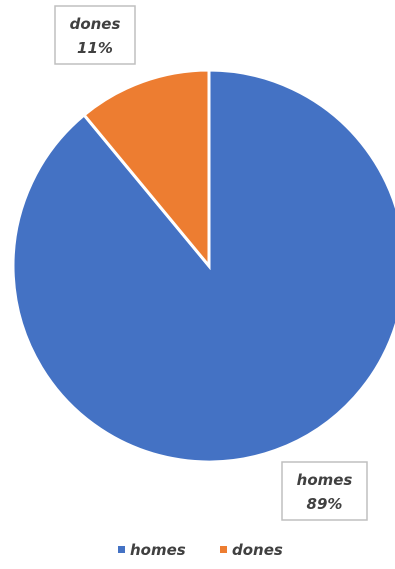 The height and width of the screenshot is (569, 395). I want to click on data-label-dones: dones 11%, so click(95, 35).